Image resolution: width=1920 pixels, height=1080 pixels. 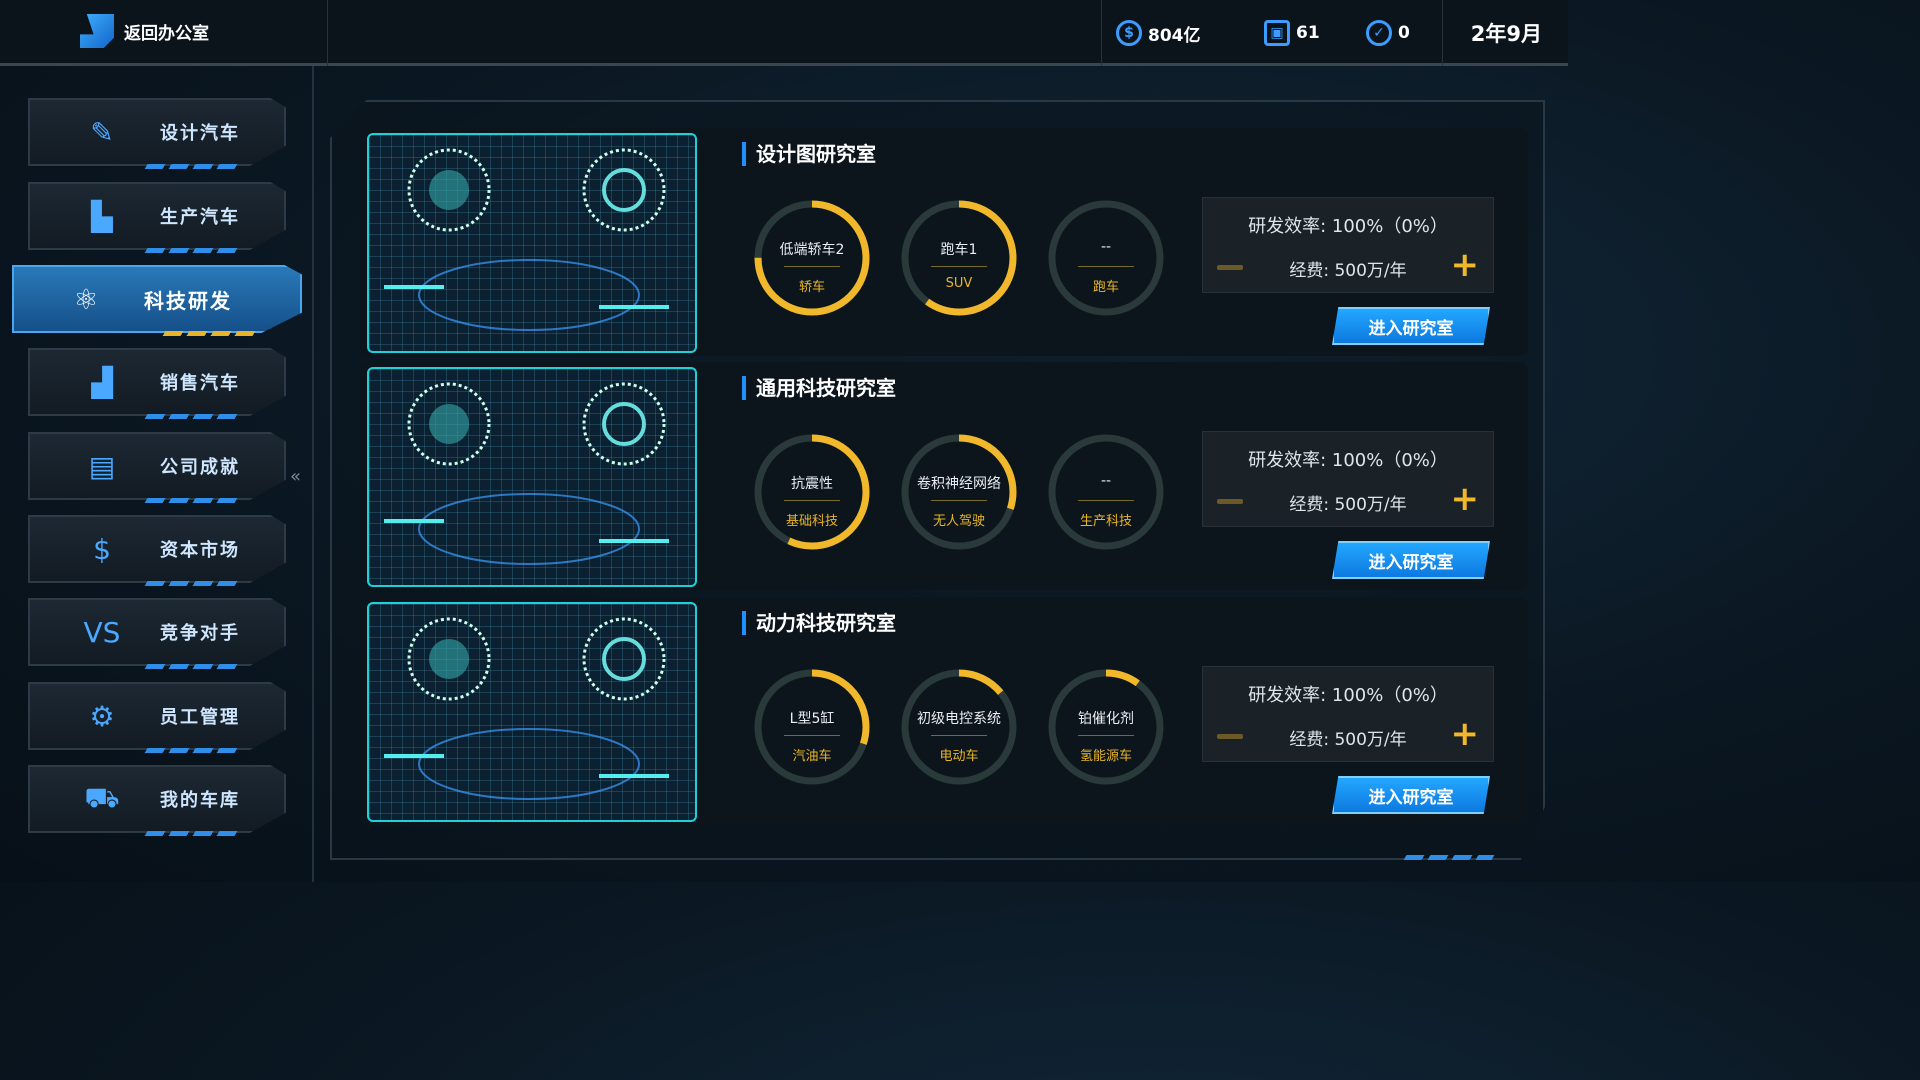 What do you see at coordinates (157, 216) in the screenshot?
I see `sidebar-item-1: ▙ 生产汽车` at bounding box center [157, 216].